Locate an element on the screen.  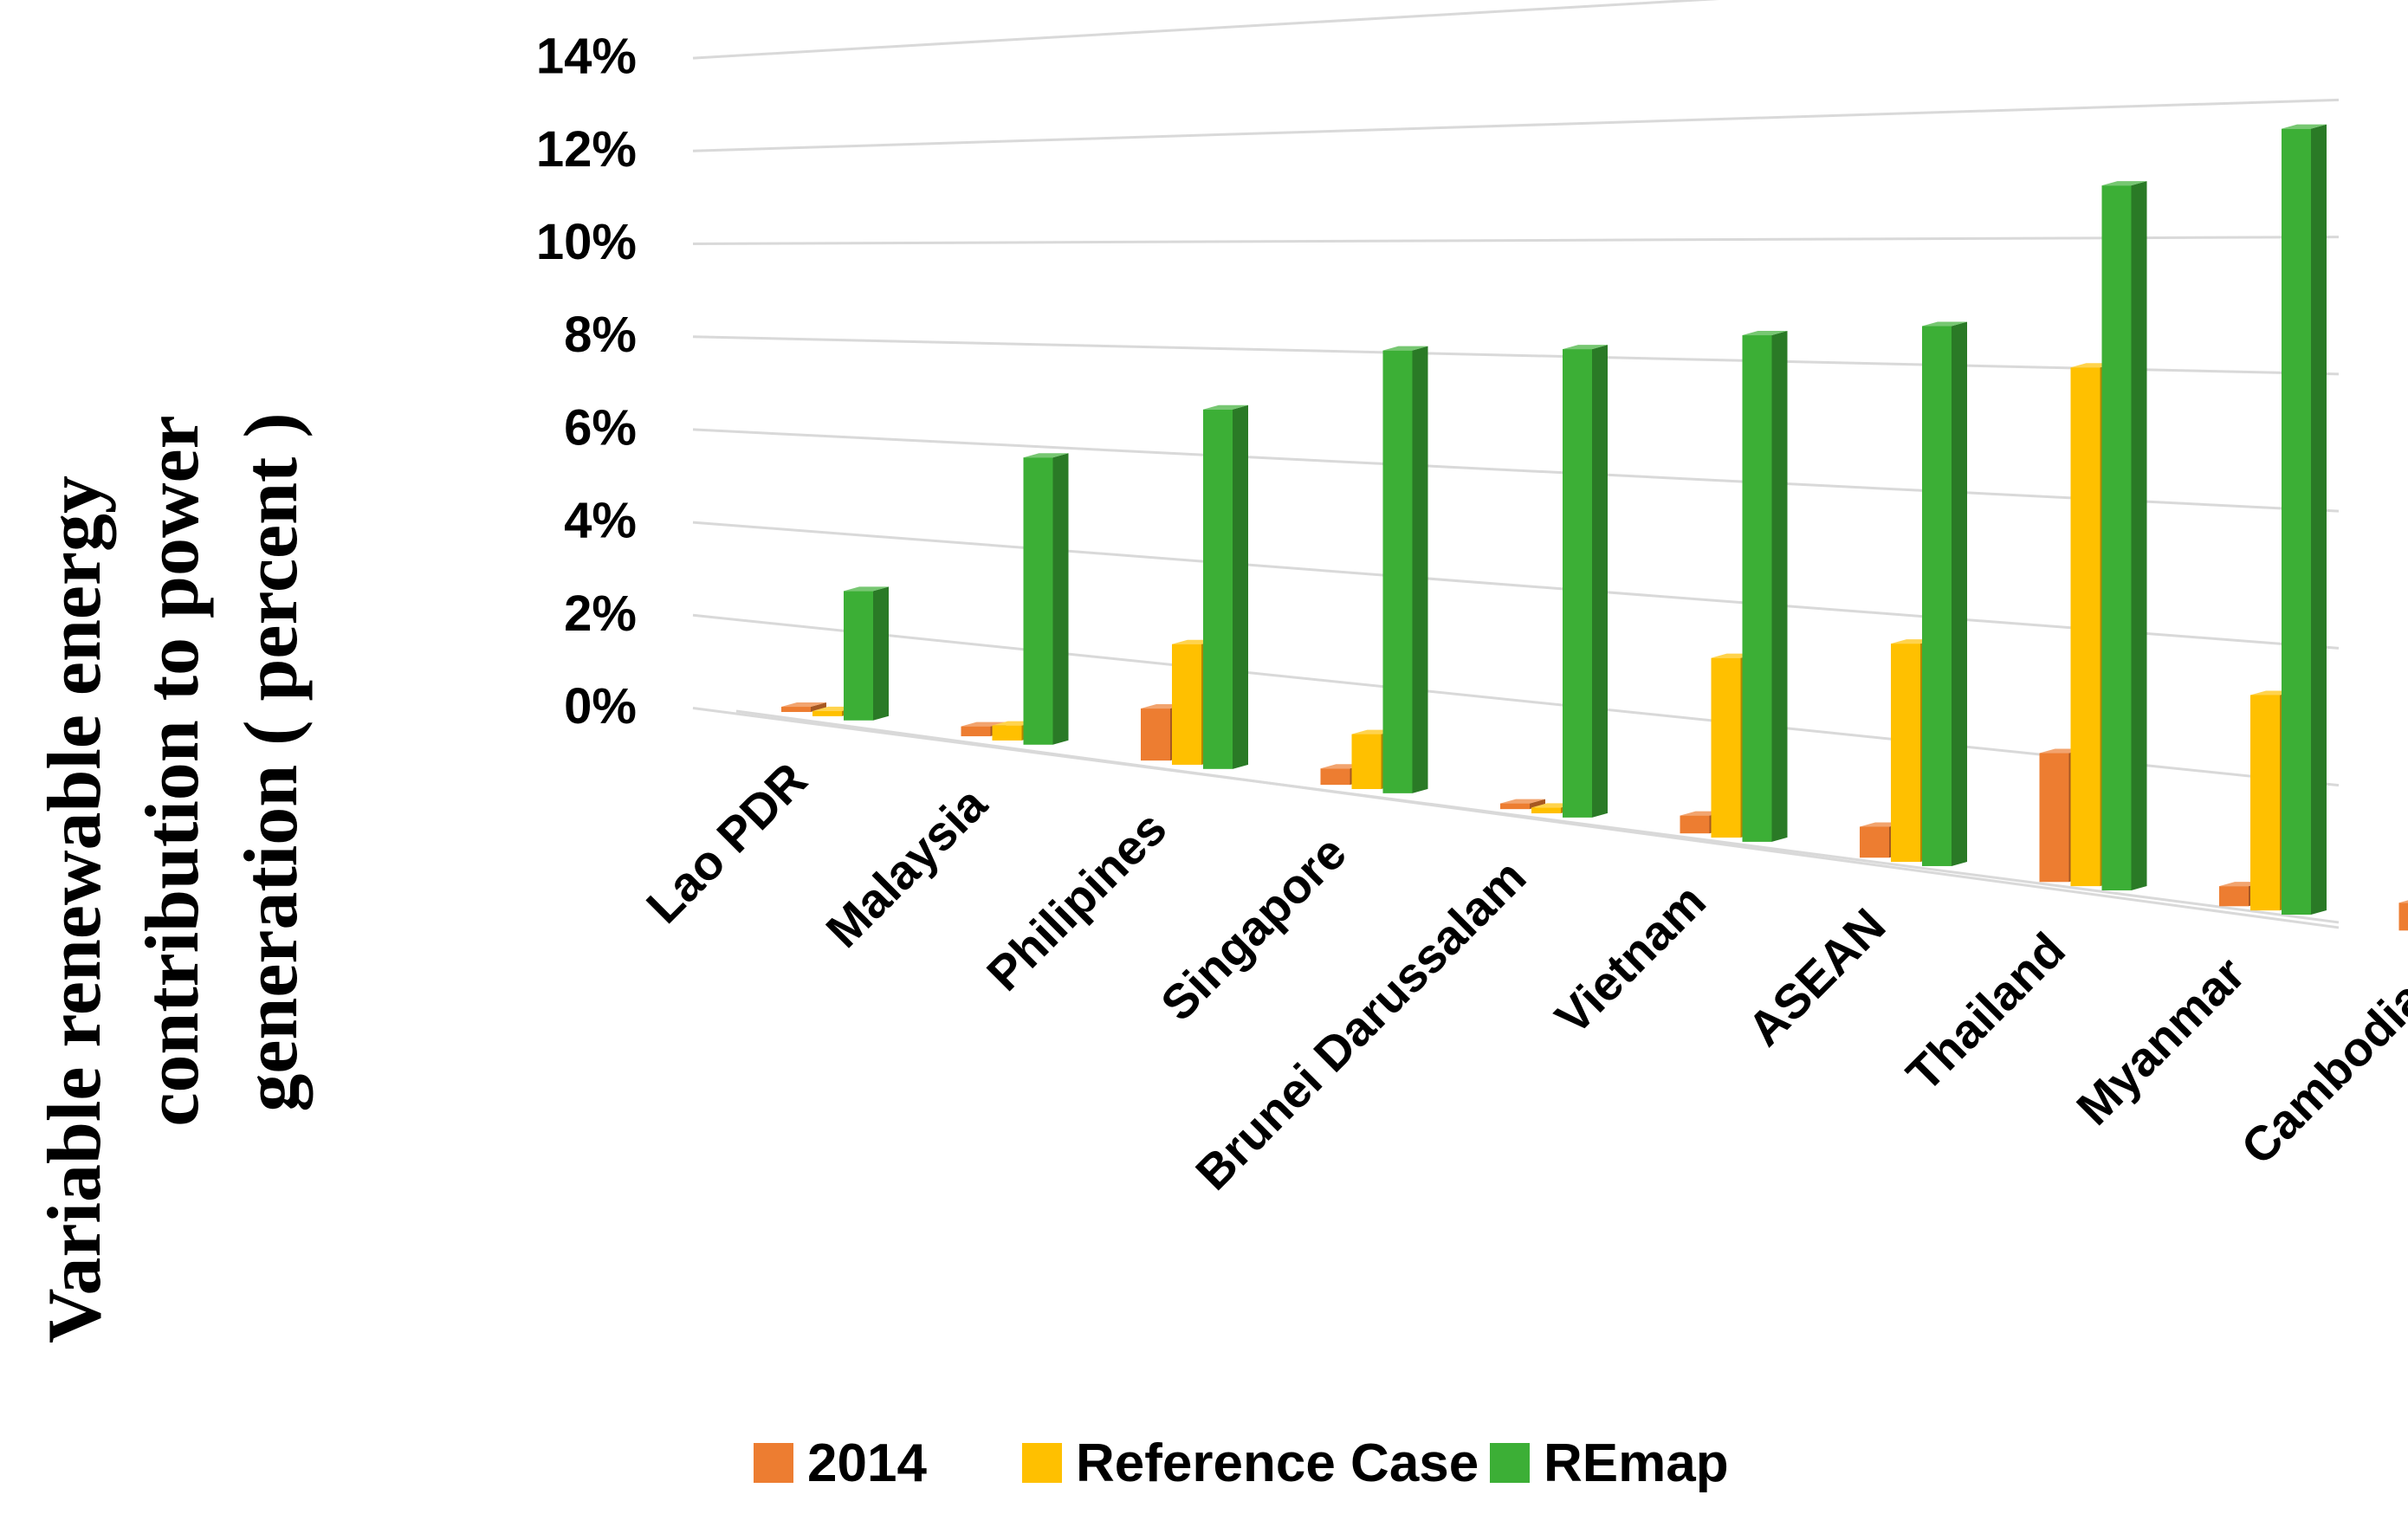
x-label-thailand: Thailand is located at coordinates (1985, 1011).